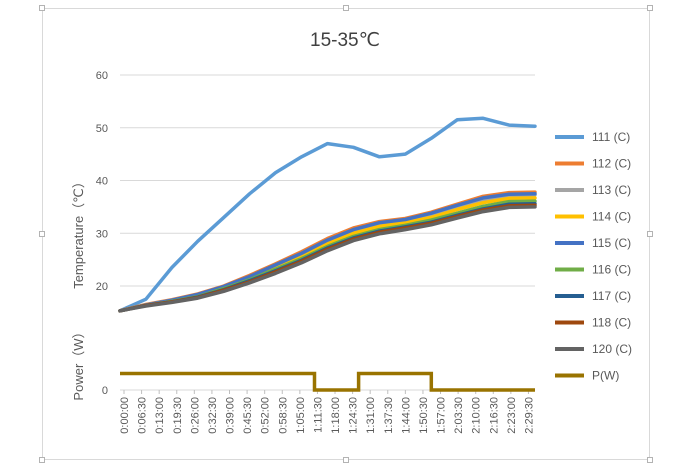 This screenshot has height=468, width=700. Describe the element at coordinates (102, 76) in the screenshot. I see `y-tick-label-60: 60` at that location.